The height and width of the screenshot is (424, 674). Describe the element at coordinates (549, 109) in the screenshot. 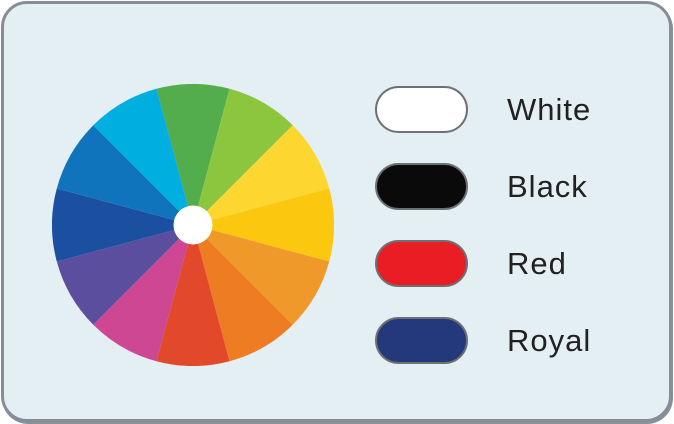

I see `swatch-label-white: White` at that location.